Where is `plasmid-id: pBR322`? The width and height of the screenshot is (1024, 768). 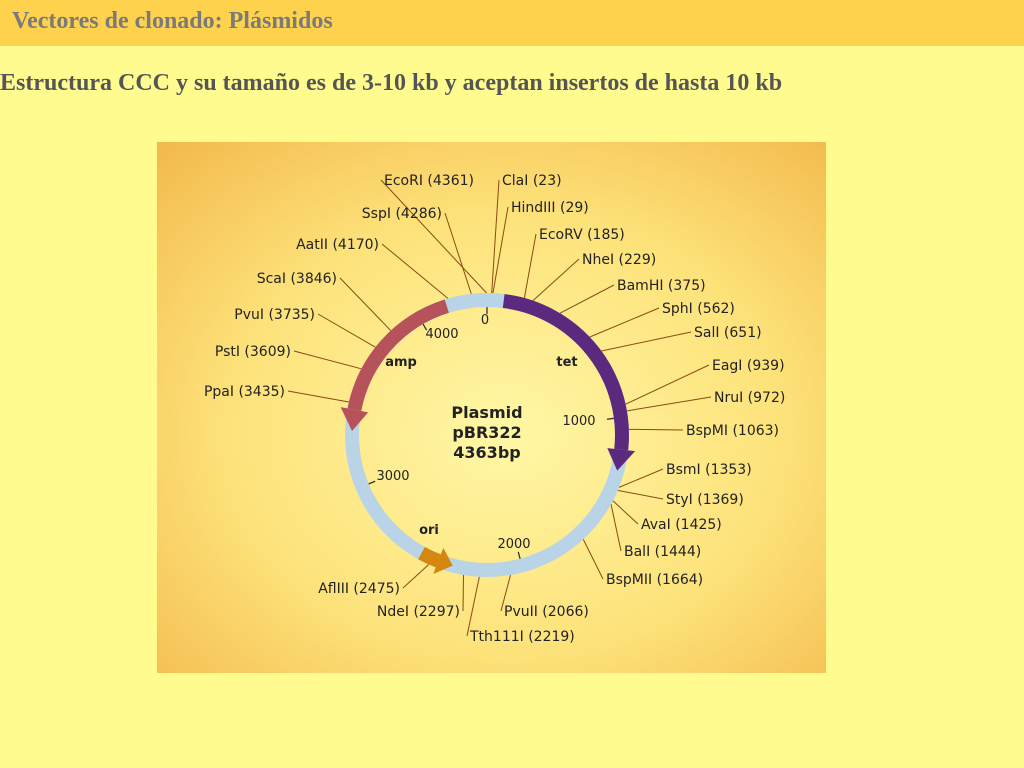
plasmid-id: pBR322 is located at coordinates (486, 432).